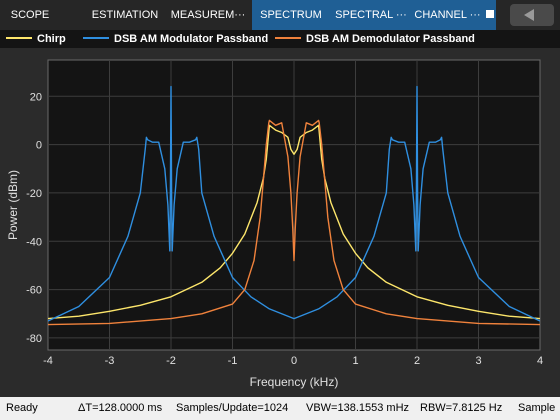 This screenshot has height=420, width=560. Describe the element at coordinates (39, 146) in the screenshot. I see `y-tick-label: 0` at that location.